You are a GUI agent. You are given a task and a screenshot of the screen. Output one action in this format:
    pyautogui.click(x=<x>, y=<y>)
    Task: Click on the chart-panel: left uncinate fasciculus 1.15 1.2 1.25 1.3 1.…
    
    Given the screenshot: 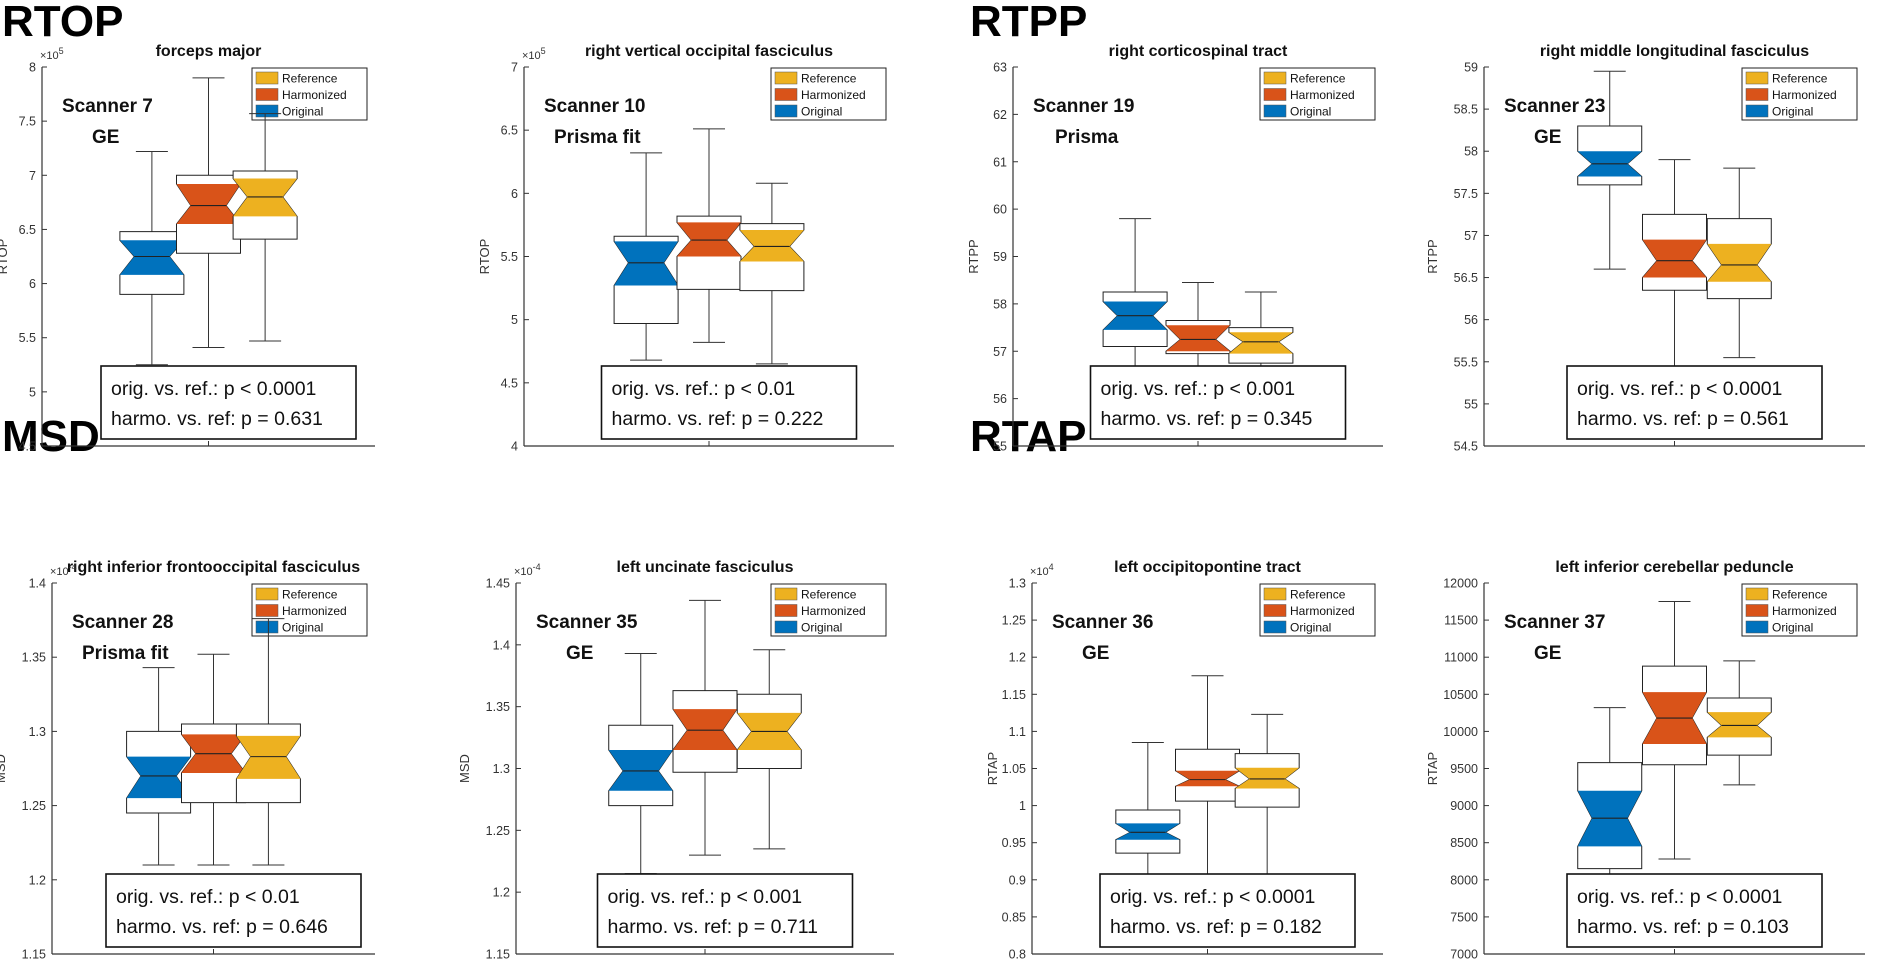 What is the action you would take?
    pyautogui.click(x=675, y=759)
    